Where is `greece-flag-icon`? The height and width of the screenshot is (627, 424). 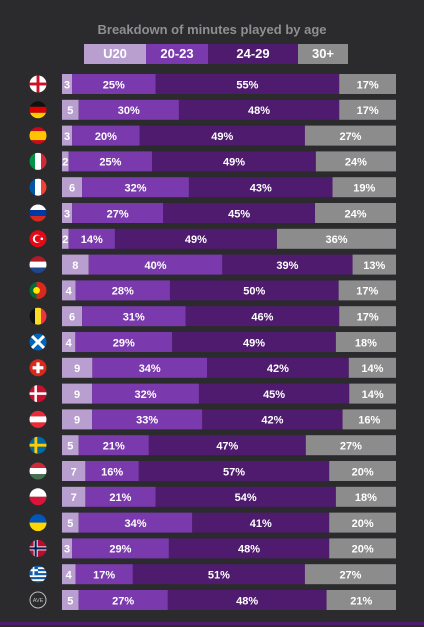 greece-flag-icon is located at coordinates (38, 574).